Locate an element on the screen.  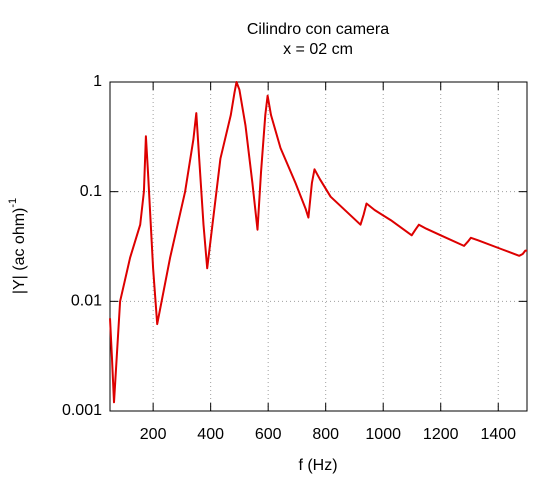
chart-title: Cilindro con camera is located at coordinates (318, 29).